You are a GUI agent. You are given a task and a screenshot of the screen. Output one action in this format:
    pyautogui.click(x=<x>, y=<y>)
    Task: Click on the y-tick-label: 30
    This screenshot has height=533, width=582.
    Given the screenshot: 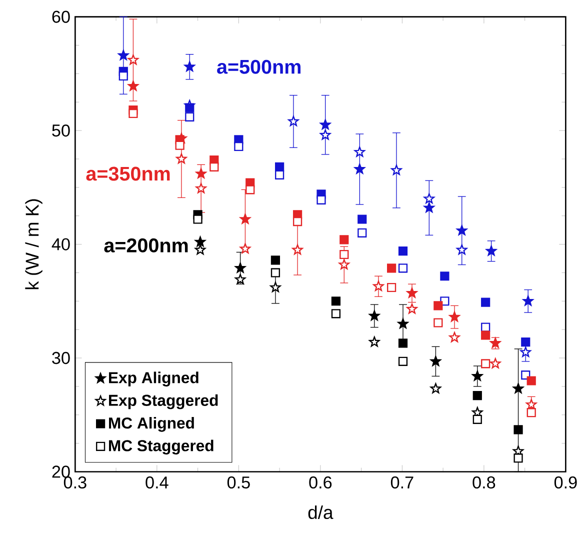 What is the action you would take?
    pyautogui.click(x=61, y=358)
    